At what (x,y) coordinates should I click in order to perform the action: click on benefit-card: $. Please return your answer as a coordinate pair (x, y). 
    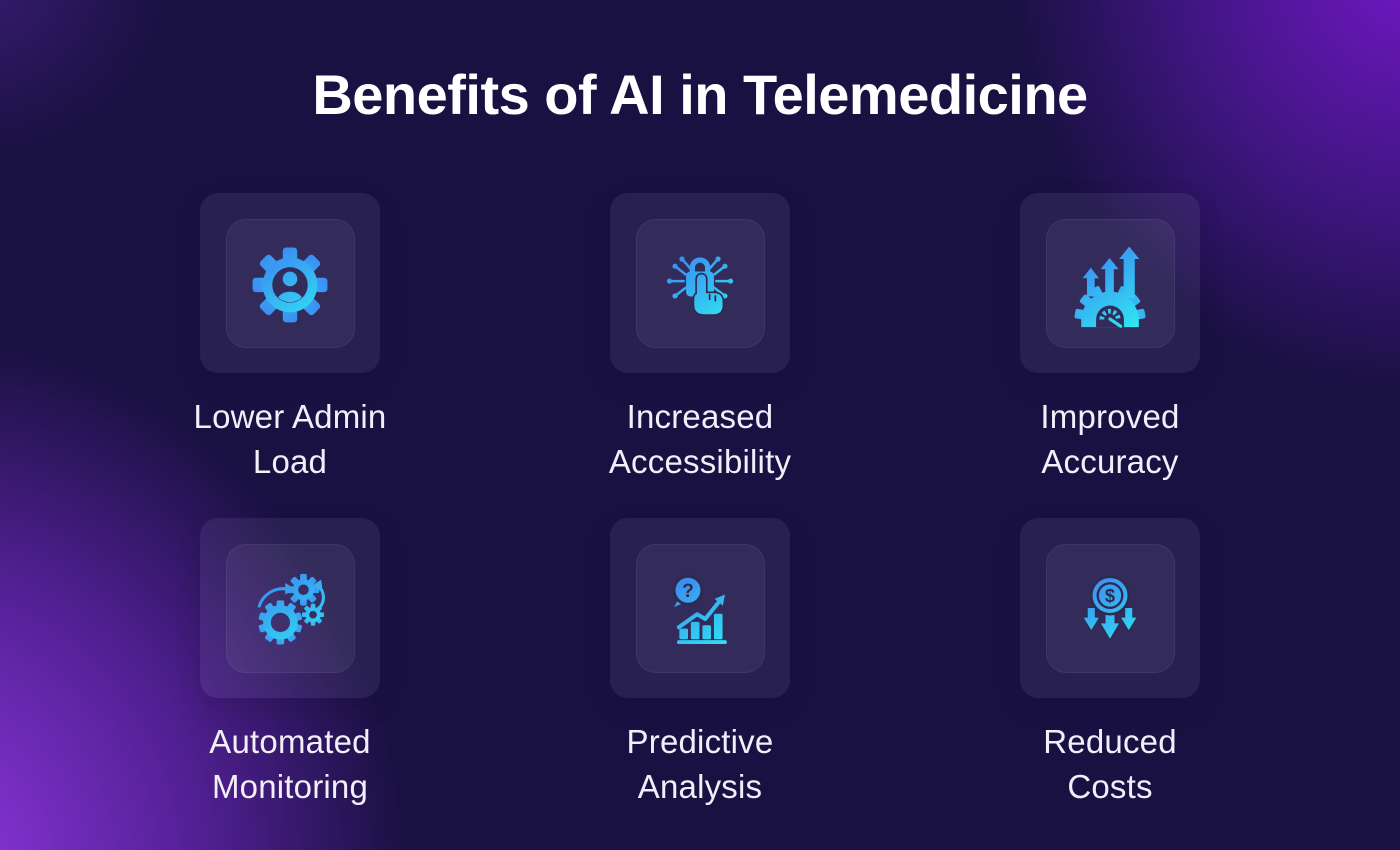
    Looking at the image, I should click on (1110, 608).